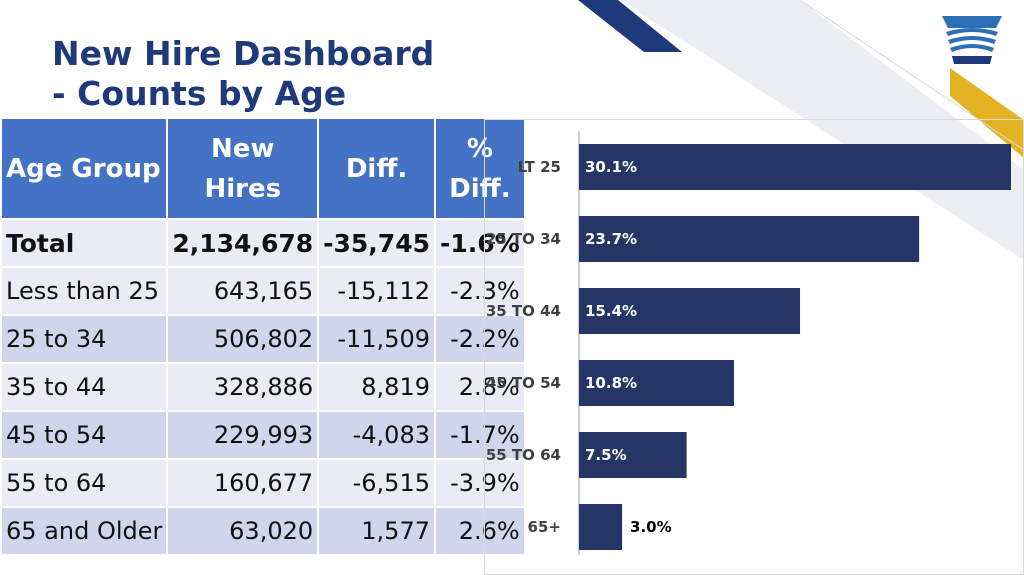 This screenshot has height=575, width=1024. I want to click on data-label: 23.7%, so click(611, 239).